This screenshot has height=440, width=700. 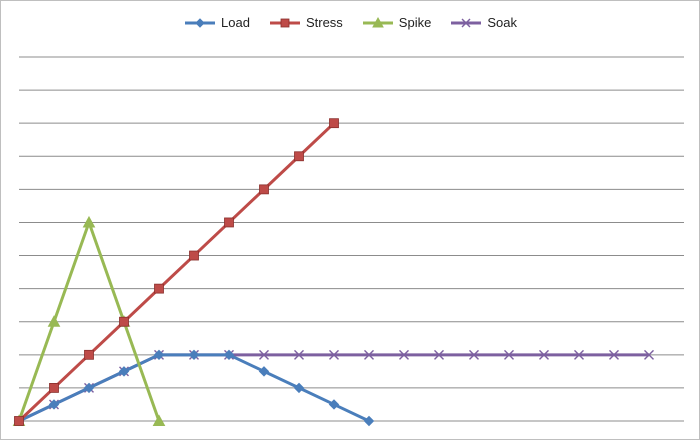 What do you see at coordinates (350, 22) in the screenshot?
I see `legend: Load Stress Spike Soak` at bounding box center [350, 22].